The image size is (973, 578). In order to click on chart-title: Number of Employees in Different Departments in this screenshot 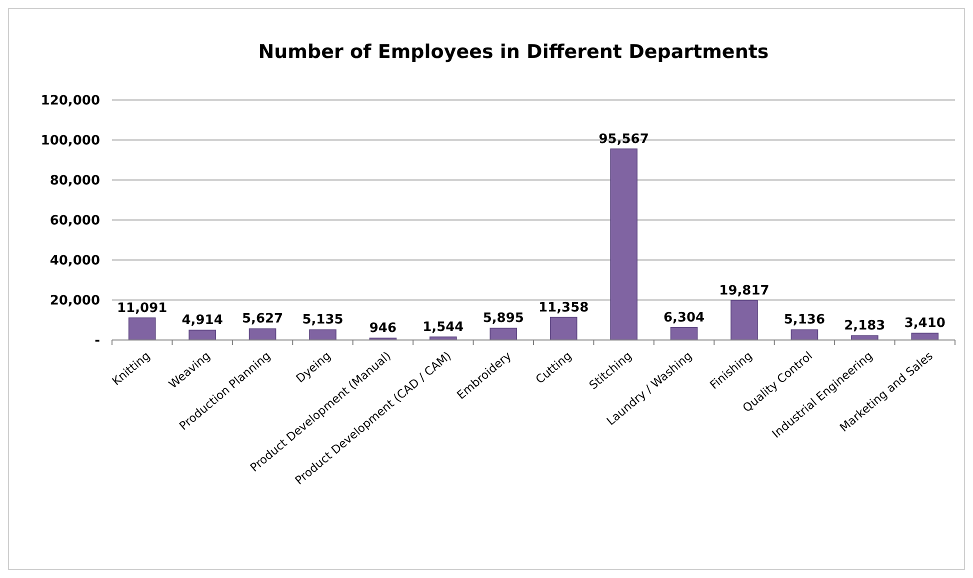, I will do `click(513, 52)`.